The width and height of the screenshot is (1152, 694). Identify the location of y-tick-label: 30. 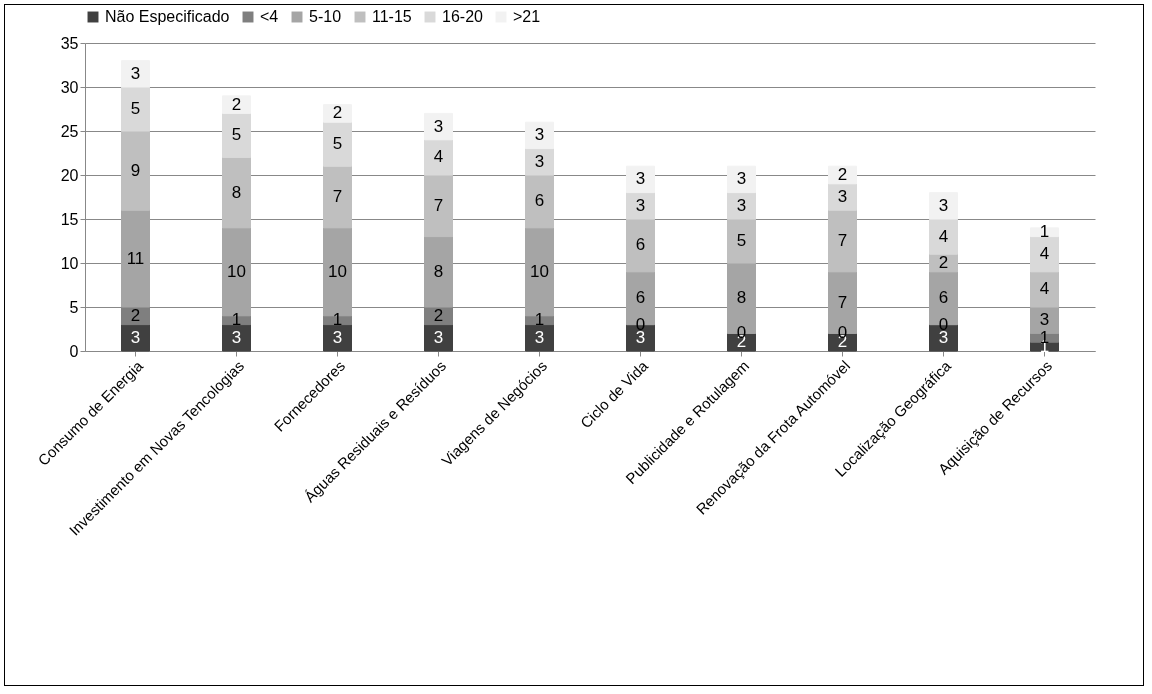
(69, 87).